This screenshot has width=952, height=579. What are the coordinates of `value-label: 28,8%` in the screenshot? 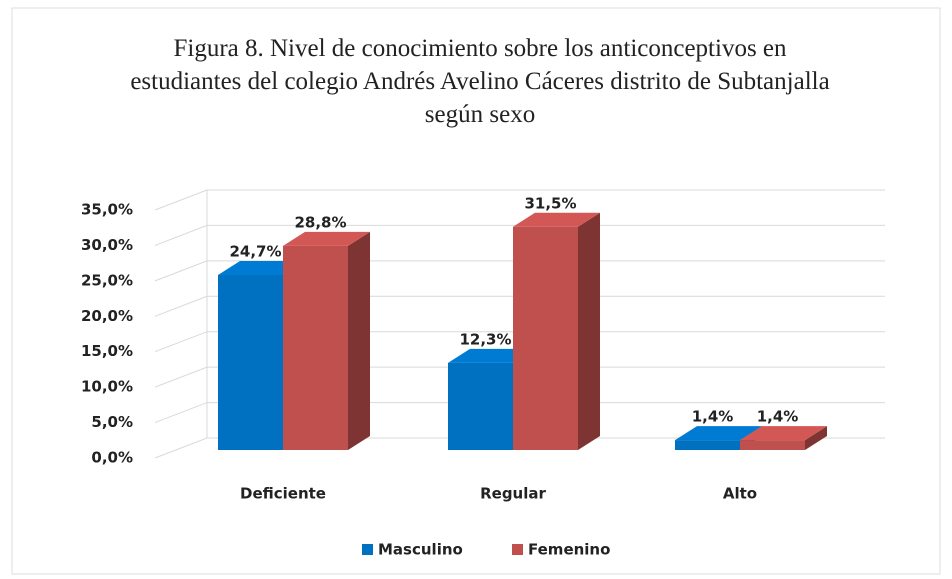 It's located at (320, 222).